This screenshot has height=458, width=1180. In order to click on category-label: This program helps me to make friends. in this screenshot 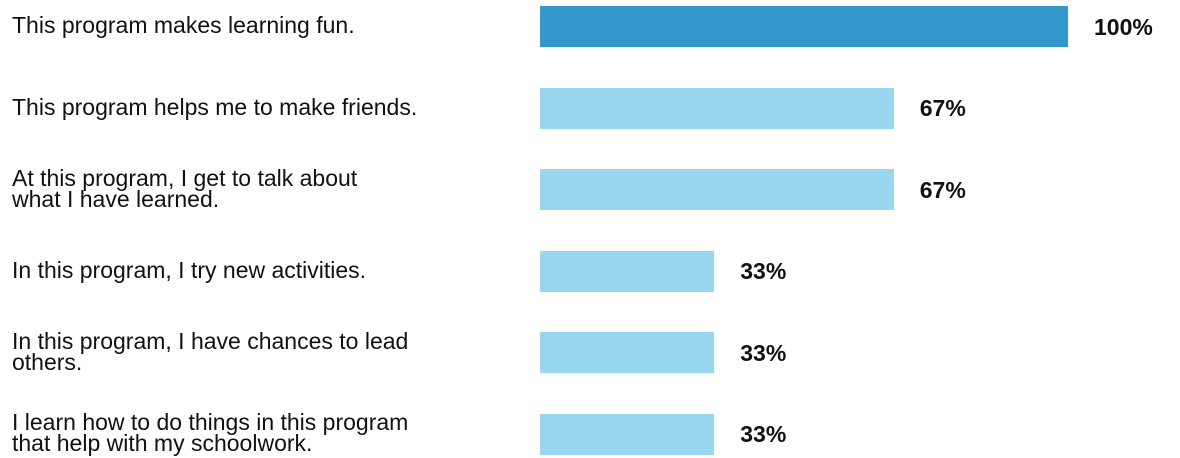, I will do `click(215, 106)`.